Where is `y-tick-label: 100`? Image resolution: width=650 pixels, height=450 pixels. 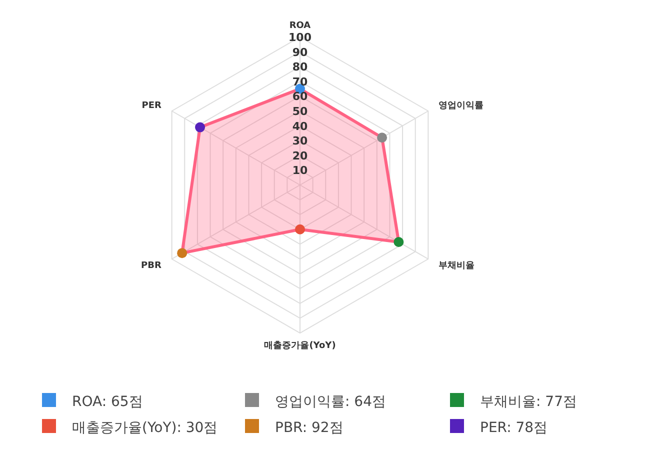 y-tick-label: 100 is located at coordinates (300, 37).